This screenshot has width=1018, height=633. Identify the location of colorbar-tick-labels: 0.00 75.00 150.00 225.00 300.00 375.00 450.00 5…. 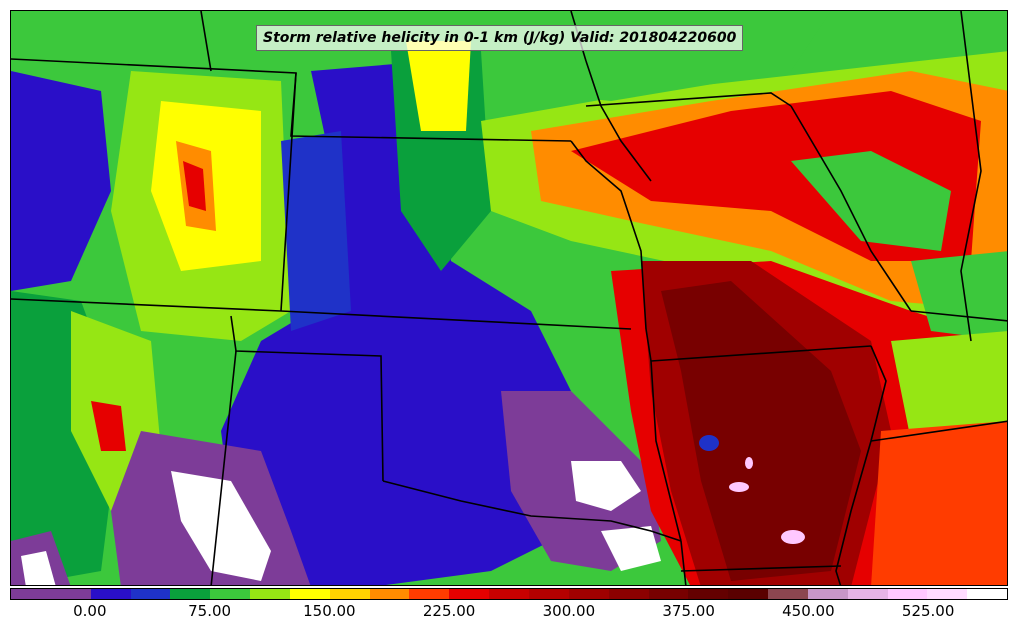
(509, 614).